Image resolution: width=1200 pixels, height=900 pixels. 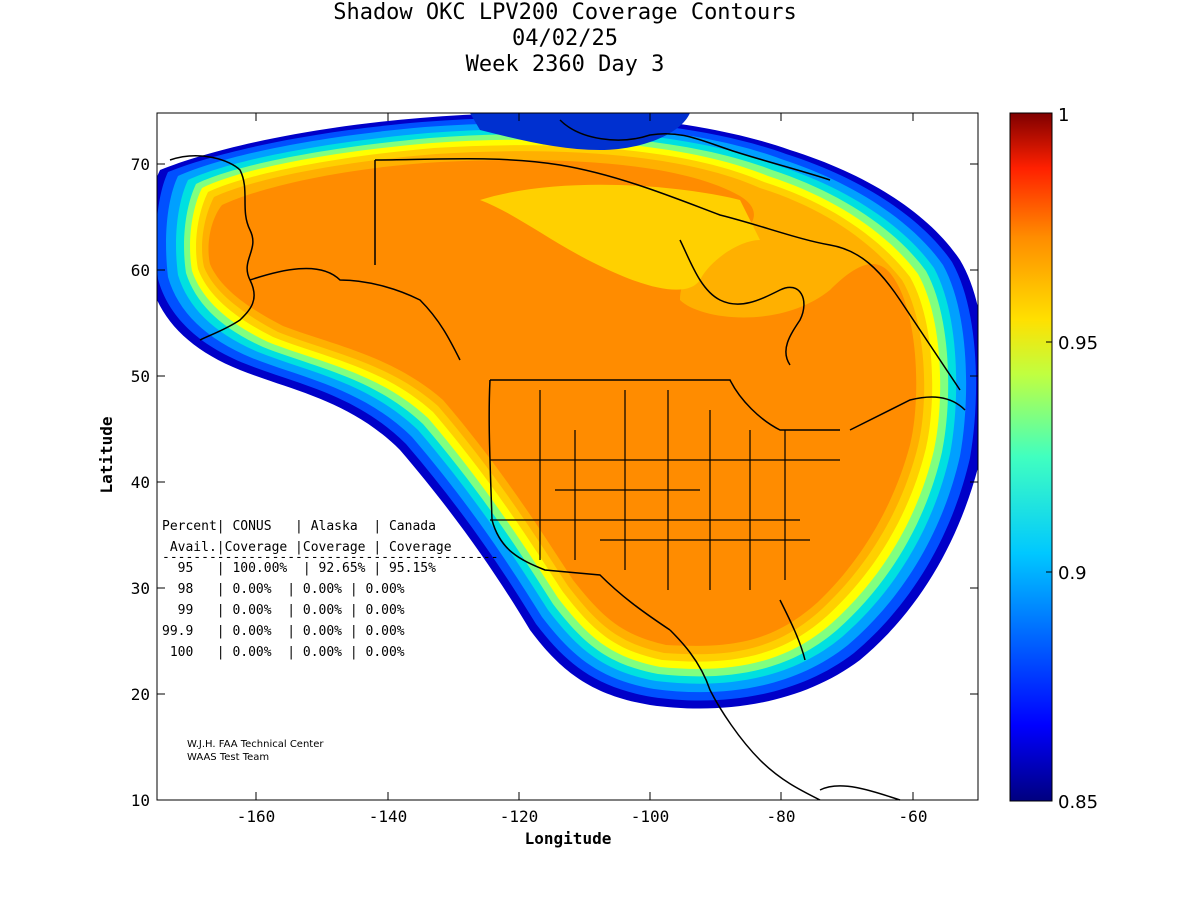 What do you see at coordinates (140, 376) in the screenshot?
I see `y-tick-label: 50` at bounding box center [140, 376].